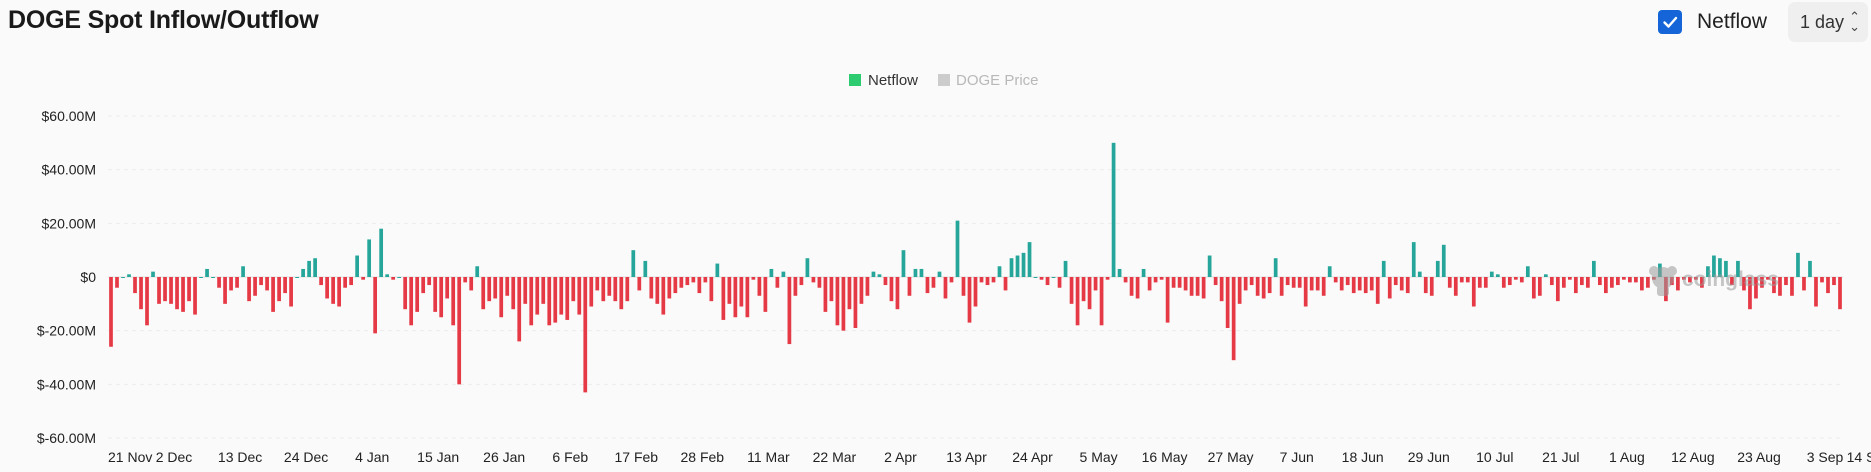  What do you see at coordinates (997, 80) in the screenshot?
I see `legend-doge-price-label: DOGE Price` at bounding box center [997, 80].